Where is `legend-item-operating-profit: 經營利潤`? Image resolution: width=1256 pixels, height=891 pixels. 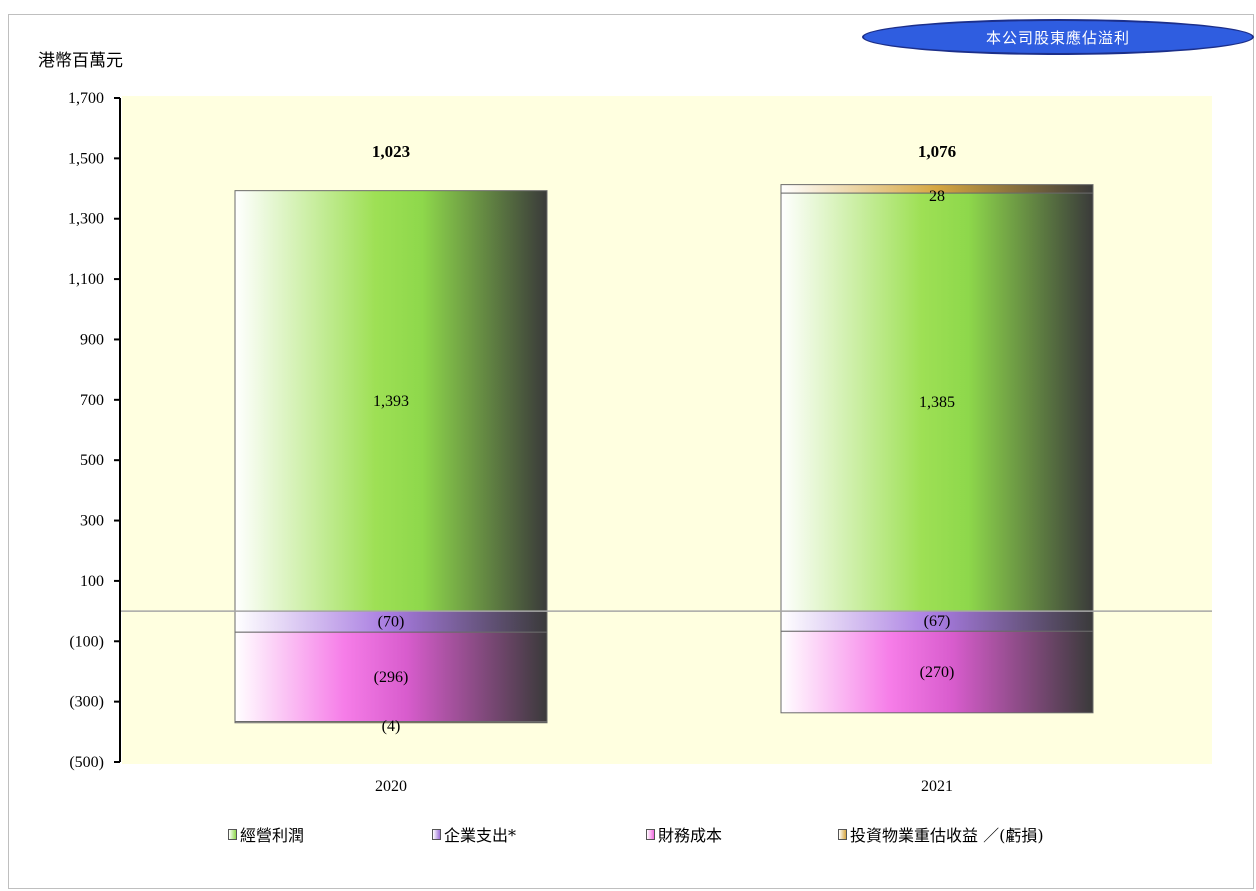 legend-item-operating-profit: 經營利潤 is located at coordinates (266, 834).